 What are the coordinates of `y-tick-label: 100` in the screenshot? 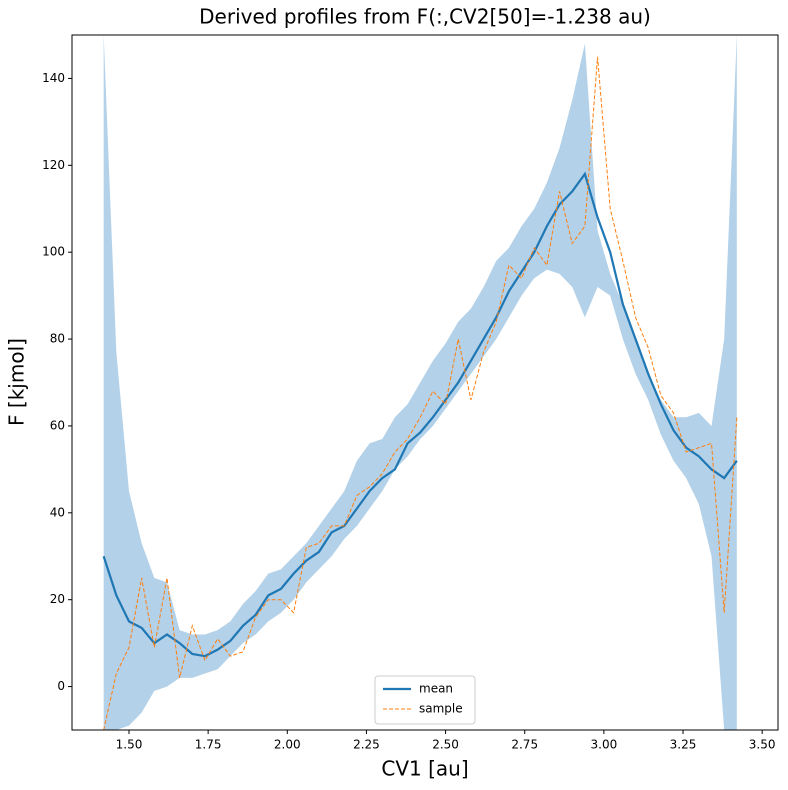 It's located at (53, 252).